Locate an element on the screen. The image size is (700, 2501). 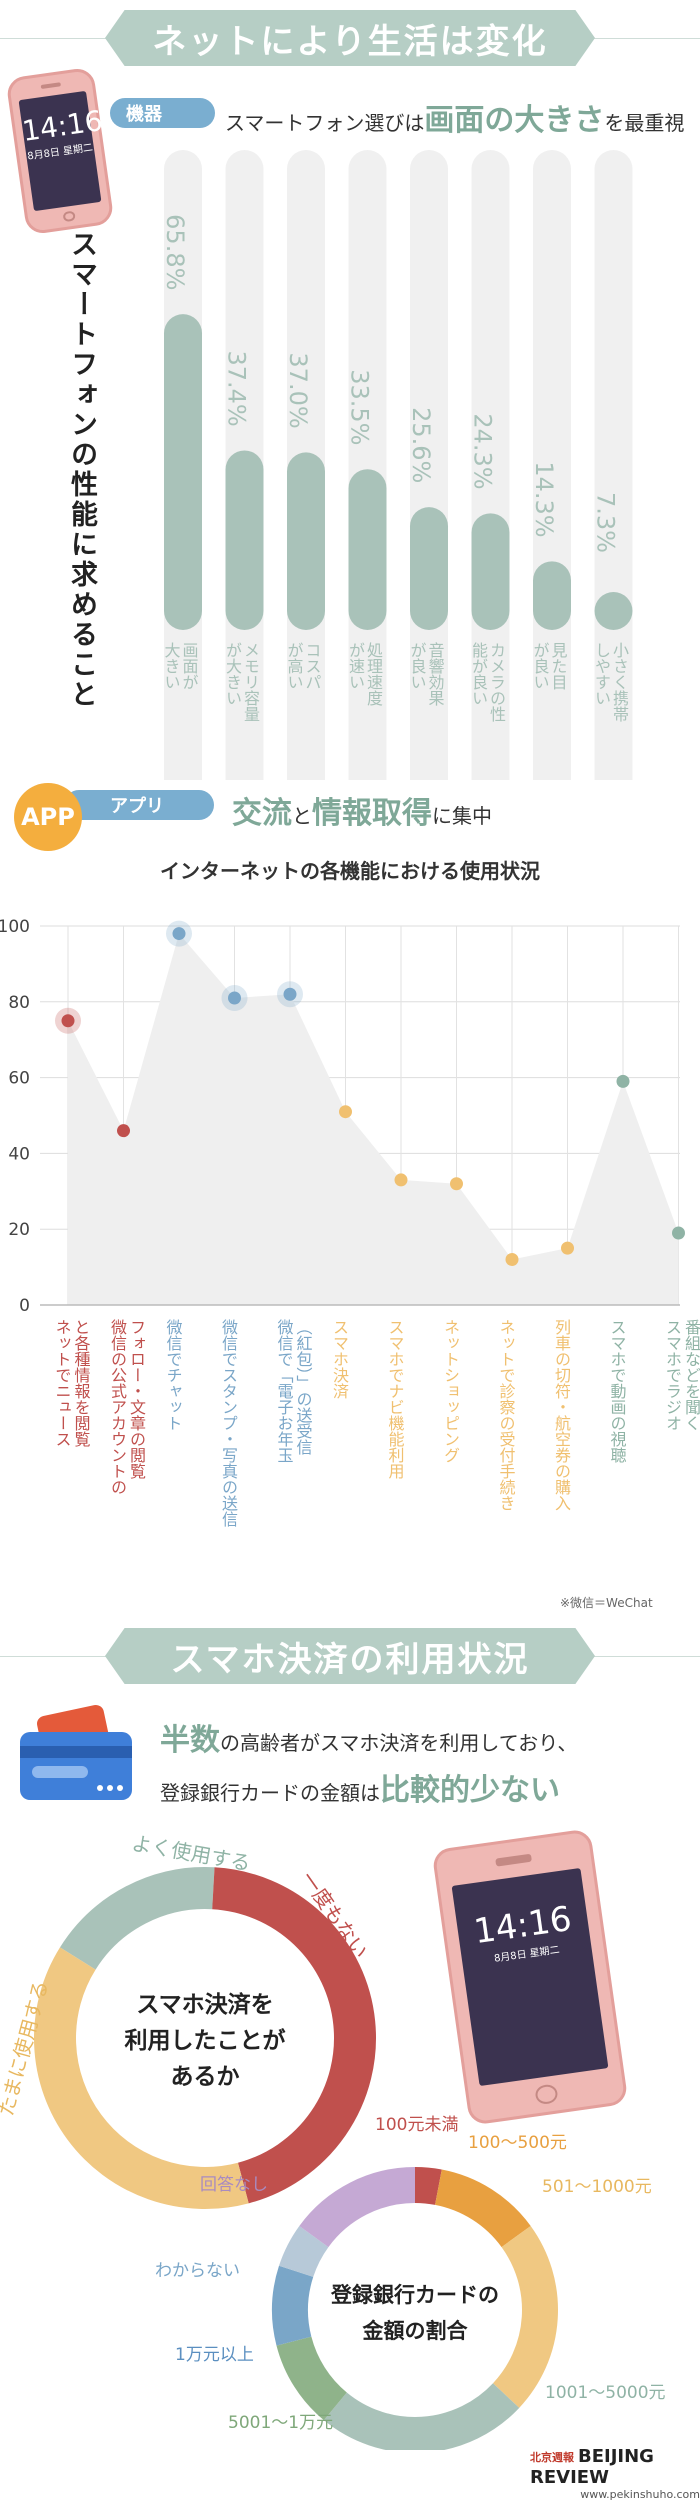
app-pill: アプリ is located at coordinates (139, 805).